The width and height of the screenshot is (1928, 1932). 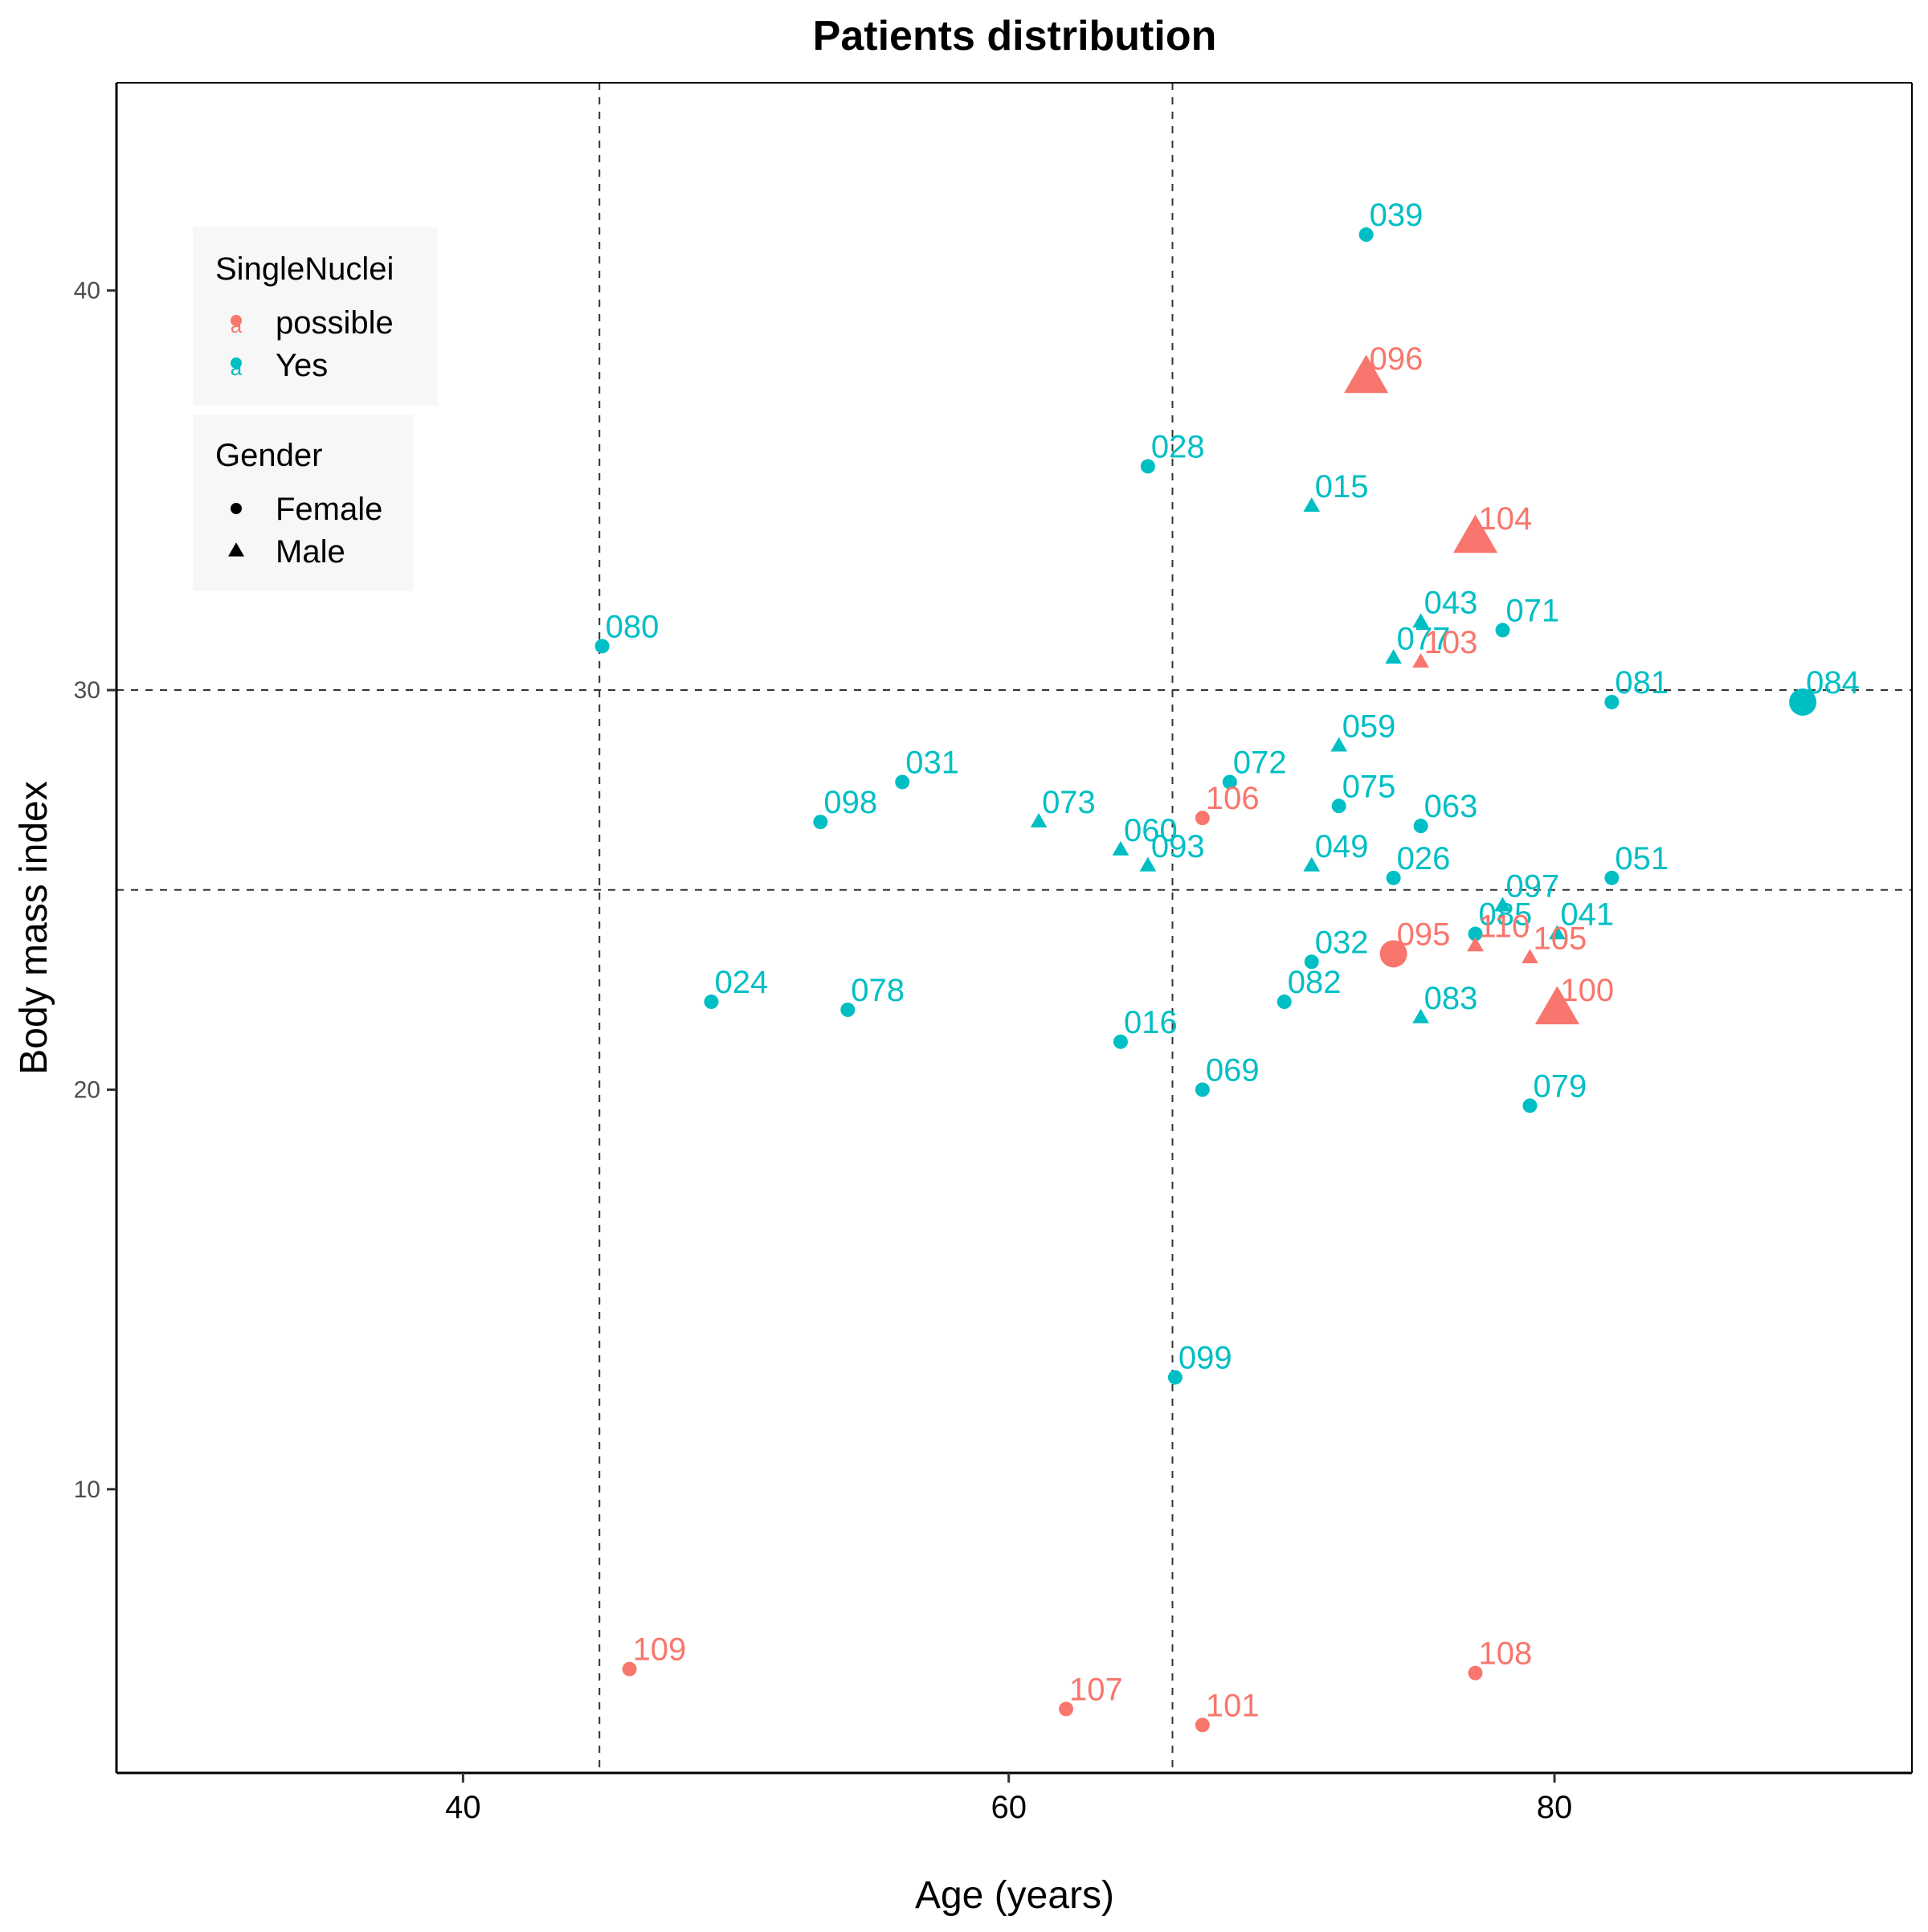 I want to click on data-label: 095, so click(x=1424, y=935).